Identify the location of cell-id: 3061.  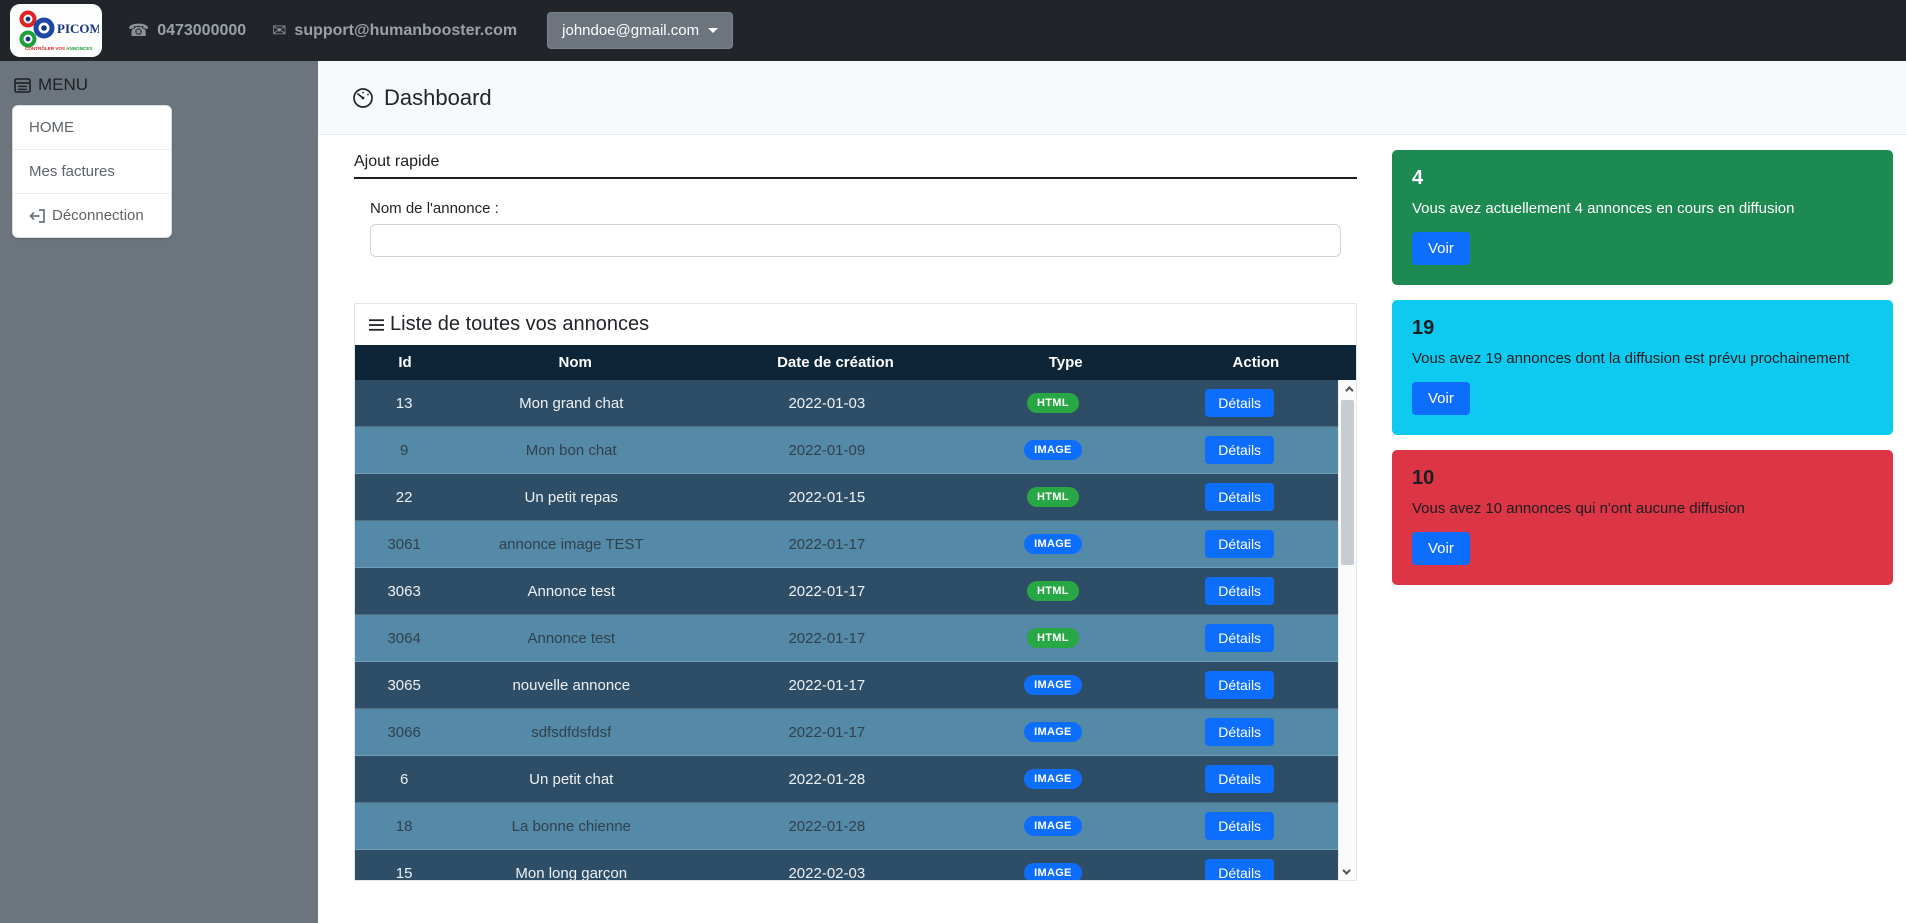
(404, 544).